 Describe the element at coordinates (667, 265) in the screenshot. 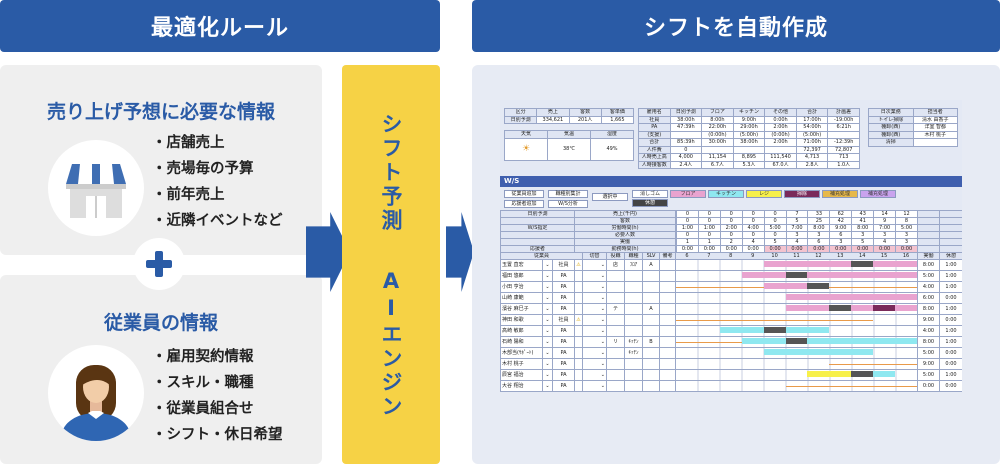

I see `note-cell` at that location.